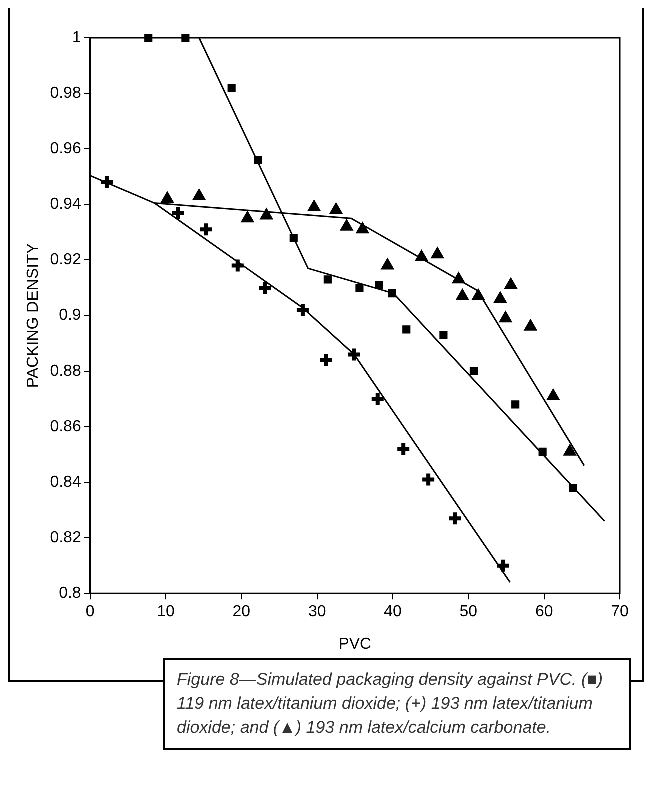 This screenshot has width=655, height=801. Describe the element at coordinates (66, 149) in the screenshot. I see `y-tick-label: 0.96` at that location.